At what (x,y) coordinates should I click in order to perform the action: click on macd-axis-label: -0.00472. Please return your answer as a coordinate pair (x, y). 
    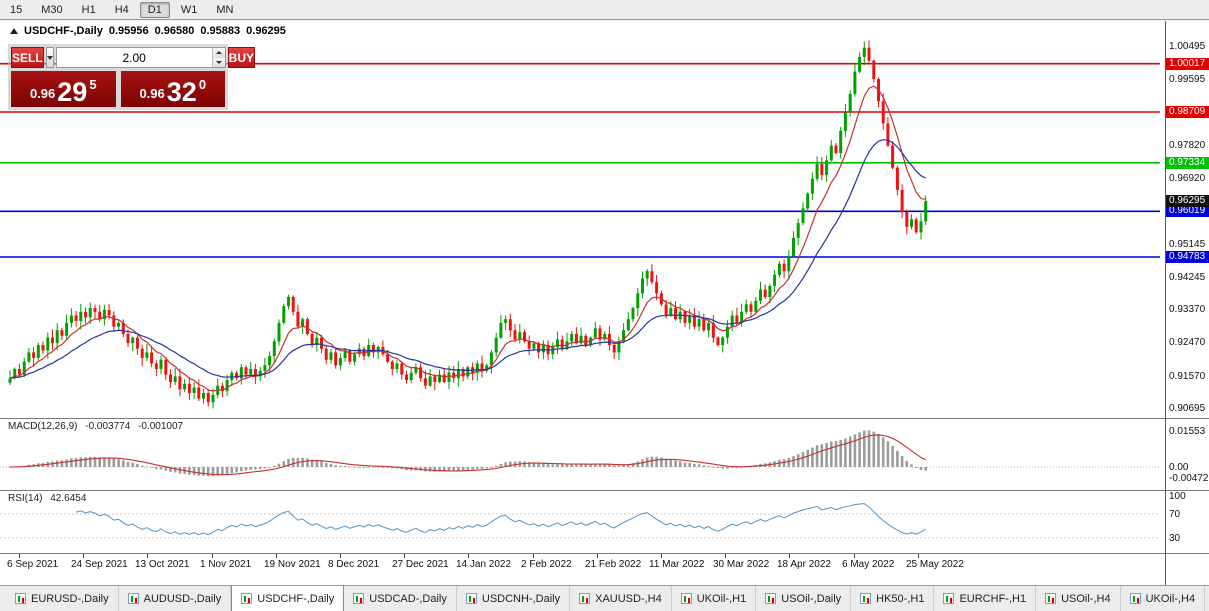
    Looking at the image, I should click on (1189, 478).